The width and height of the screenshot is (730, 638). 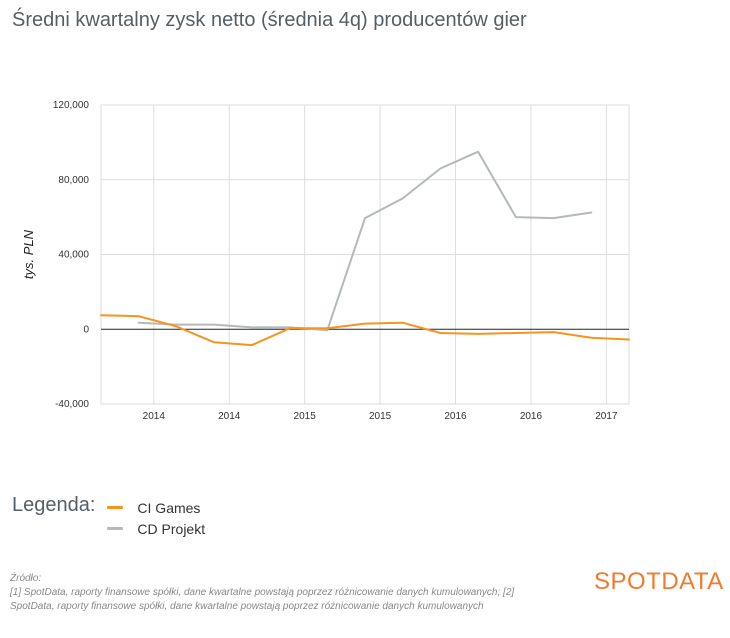 What do you see at coordinates (71, 105) in the screenshot?
I see `y-tick-label: 120,000` at bounding box center [71, 105].